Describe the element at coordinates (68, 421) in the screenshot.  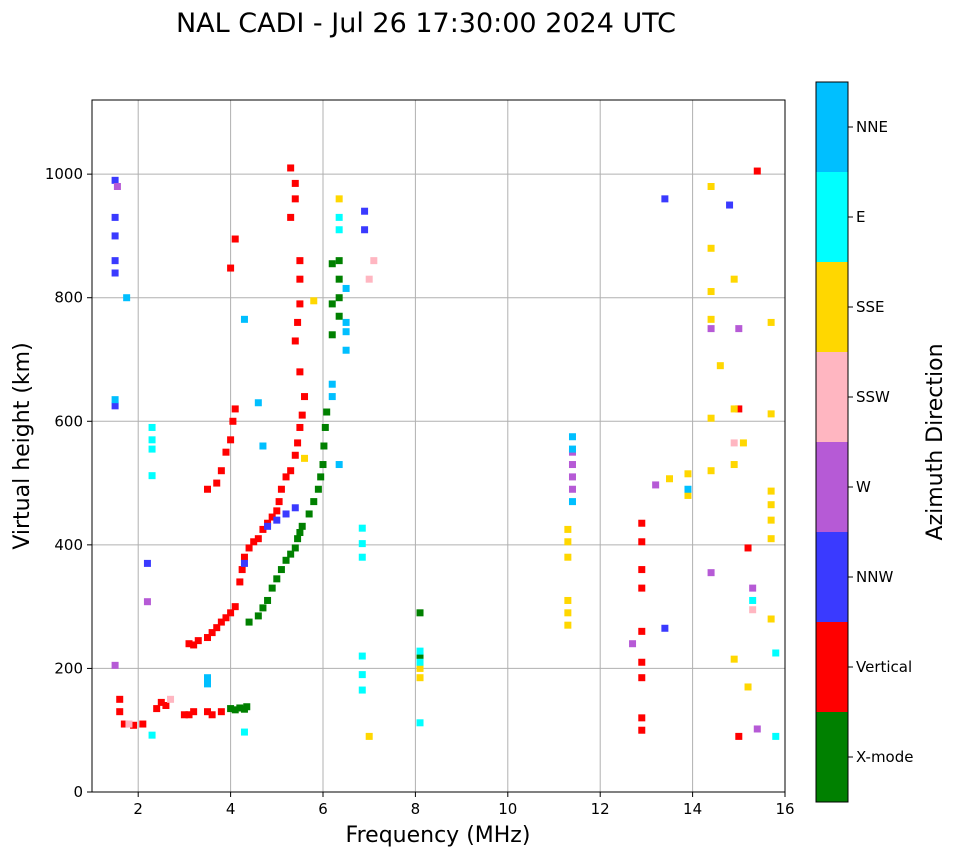
I see `y-tick-label: 600` at that location.